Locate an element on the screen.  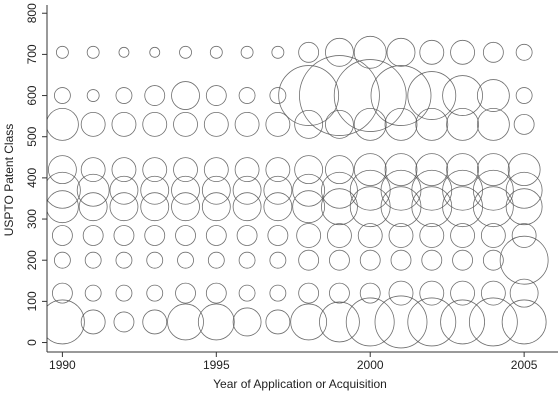
y-axis-label: USPTO Patent Class is located at coordinates (9, 180).